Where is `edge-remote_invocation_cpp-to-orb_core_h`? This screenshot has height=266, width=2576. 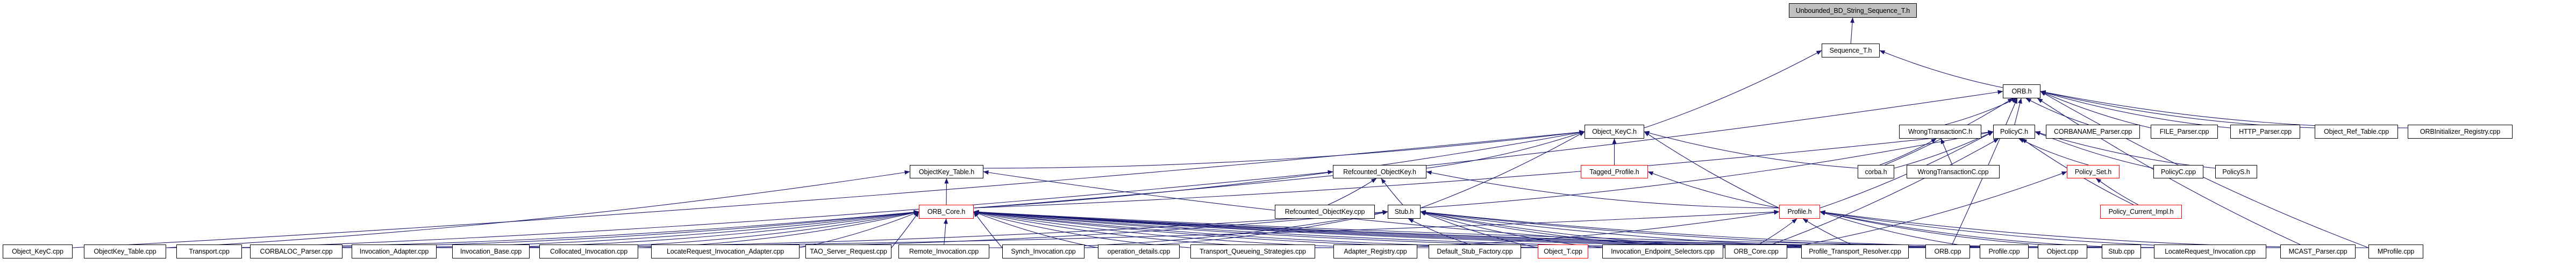
edge-remote_invocation_cpp-to-orb_core_h is located at coordinates (945, 231).